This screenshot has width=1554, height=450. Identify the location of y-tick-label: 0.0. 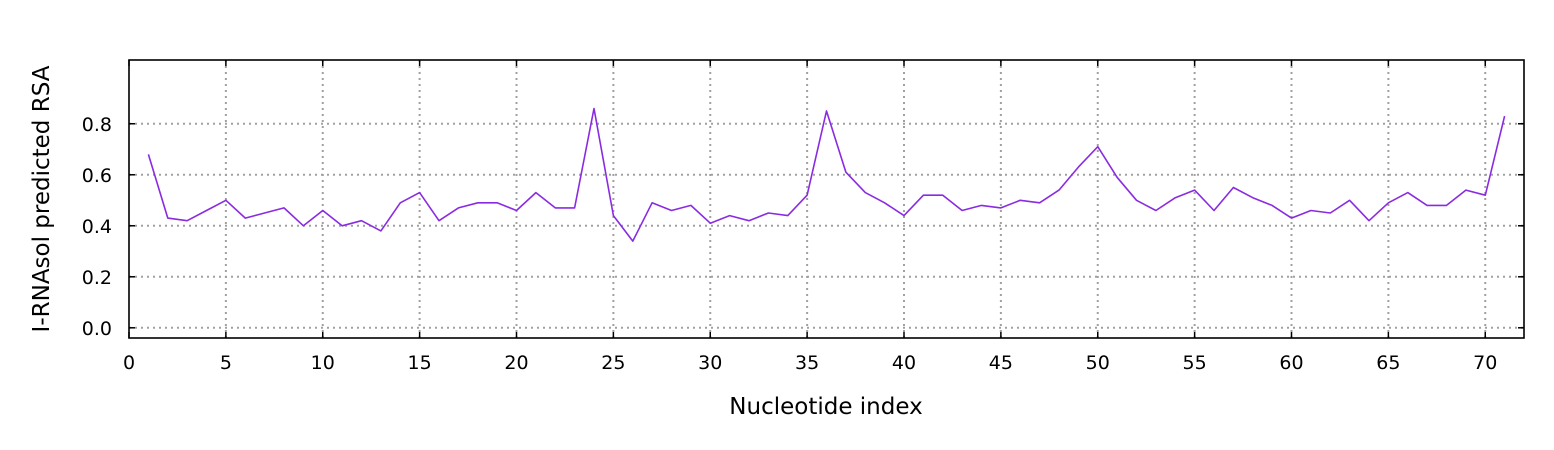
(97, 329).